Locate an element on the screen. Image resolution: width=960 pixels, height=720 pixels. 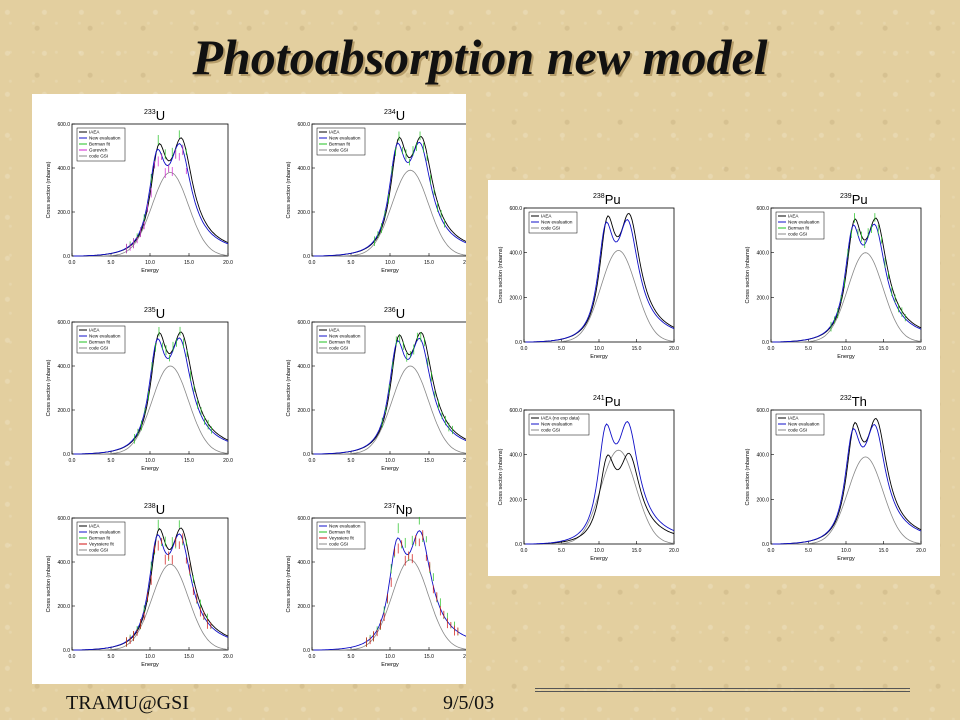
nucleus-mass: 237 is located at coordinates (390, 506).